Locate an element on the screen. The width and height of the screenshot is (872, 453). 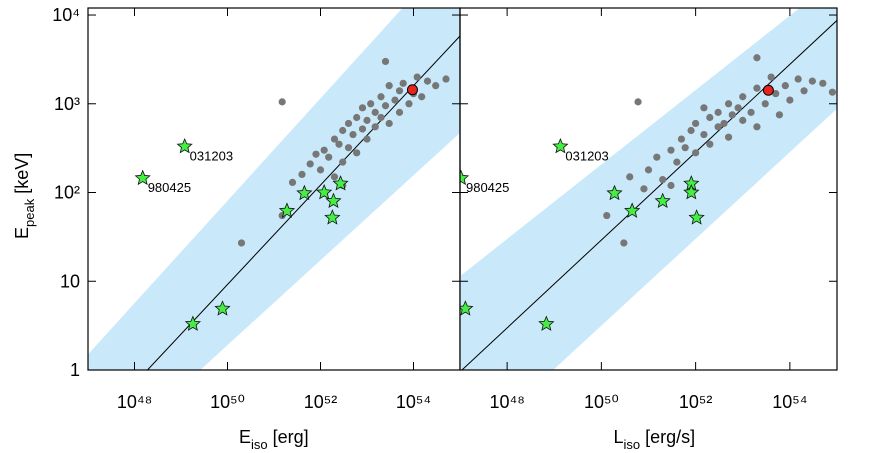
axis-title: Eiso [erg] is located at coordinates (274, 439).